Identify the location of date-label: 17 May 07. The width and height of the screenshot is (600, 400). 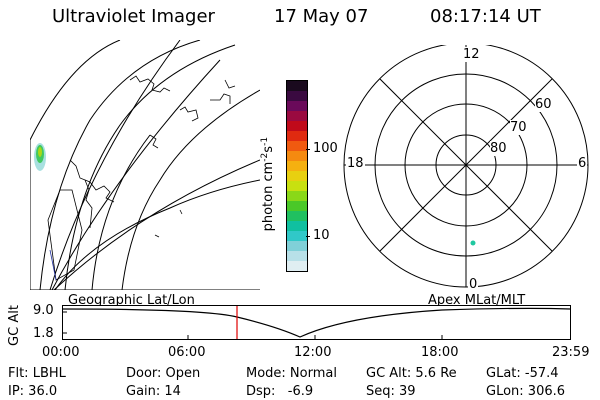
(321, 16).